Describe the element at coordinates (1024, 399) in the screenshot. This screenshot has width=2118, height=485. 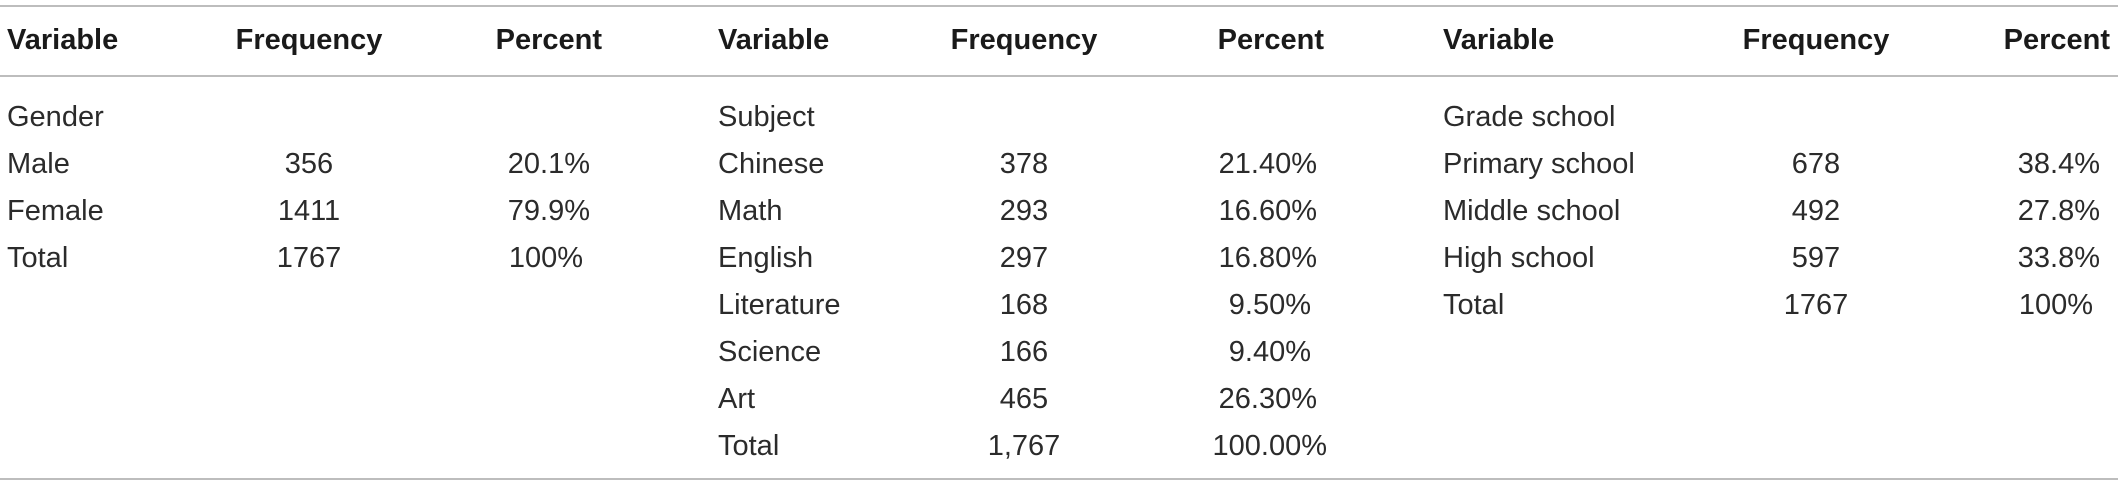
I see `row-frequency: 465` at that location.